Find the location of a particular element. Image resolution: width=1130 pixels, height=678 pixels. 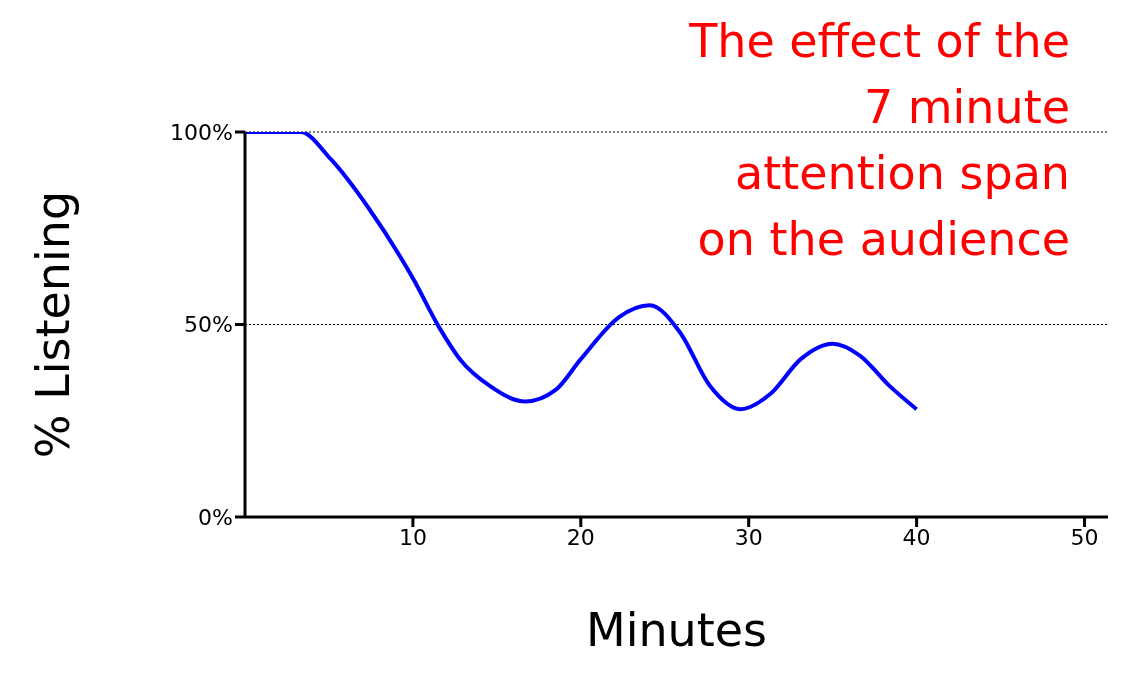

y-tick-label: 100% is located at coordinates (201, 132).